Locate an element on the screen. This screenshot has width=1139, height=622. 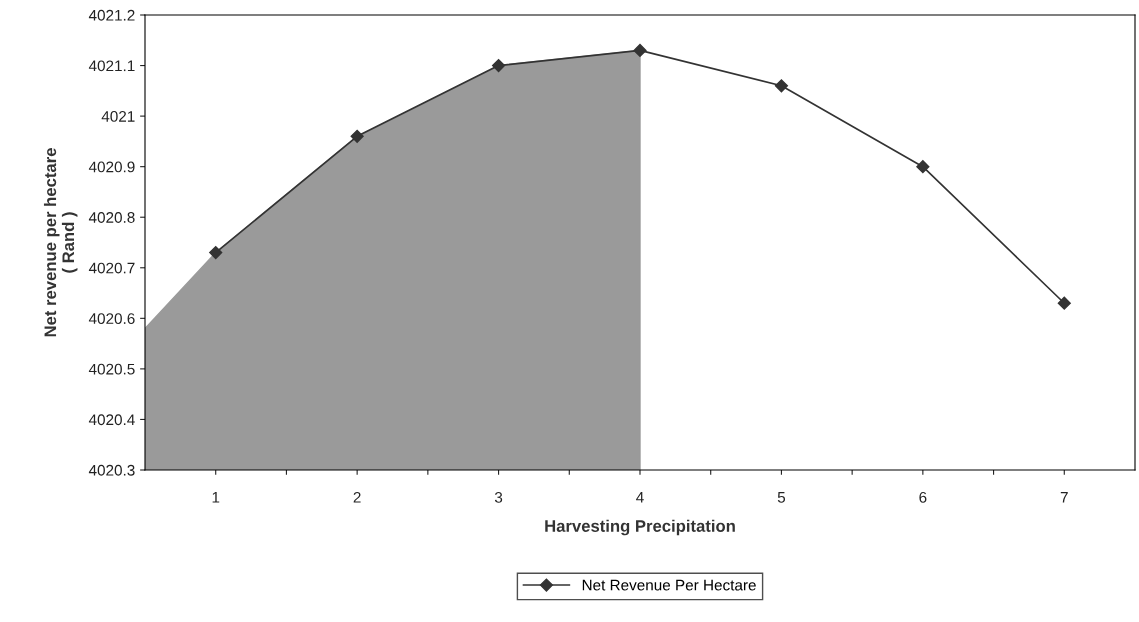
y-axis-title: Net revenue per hectare ( Rand ) is located at coordinates (60, 242).